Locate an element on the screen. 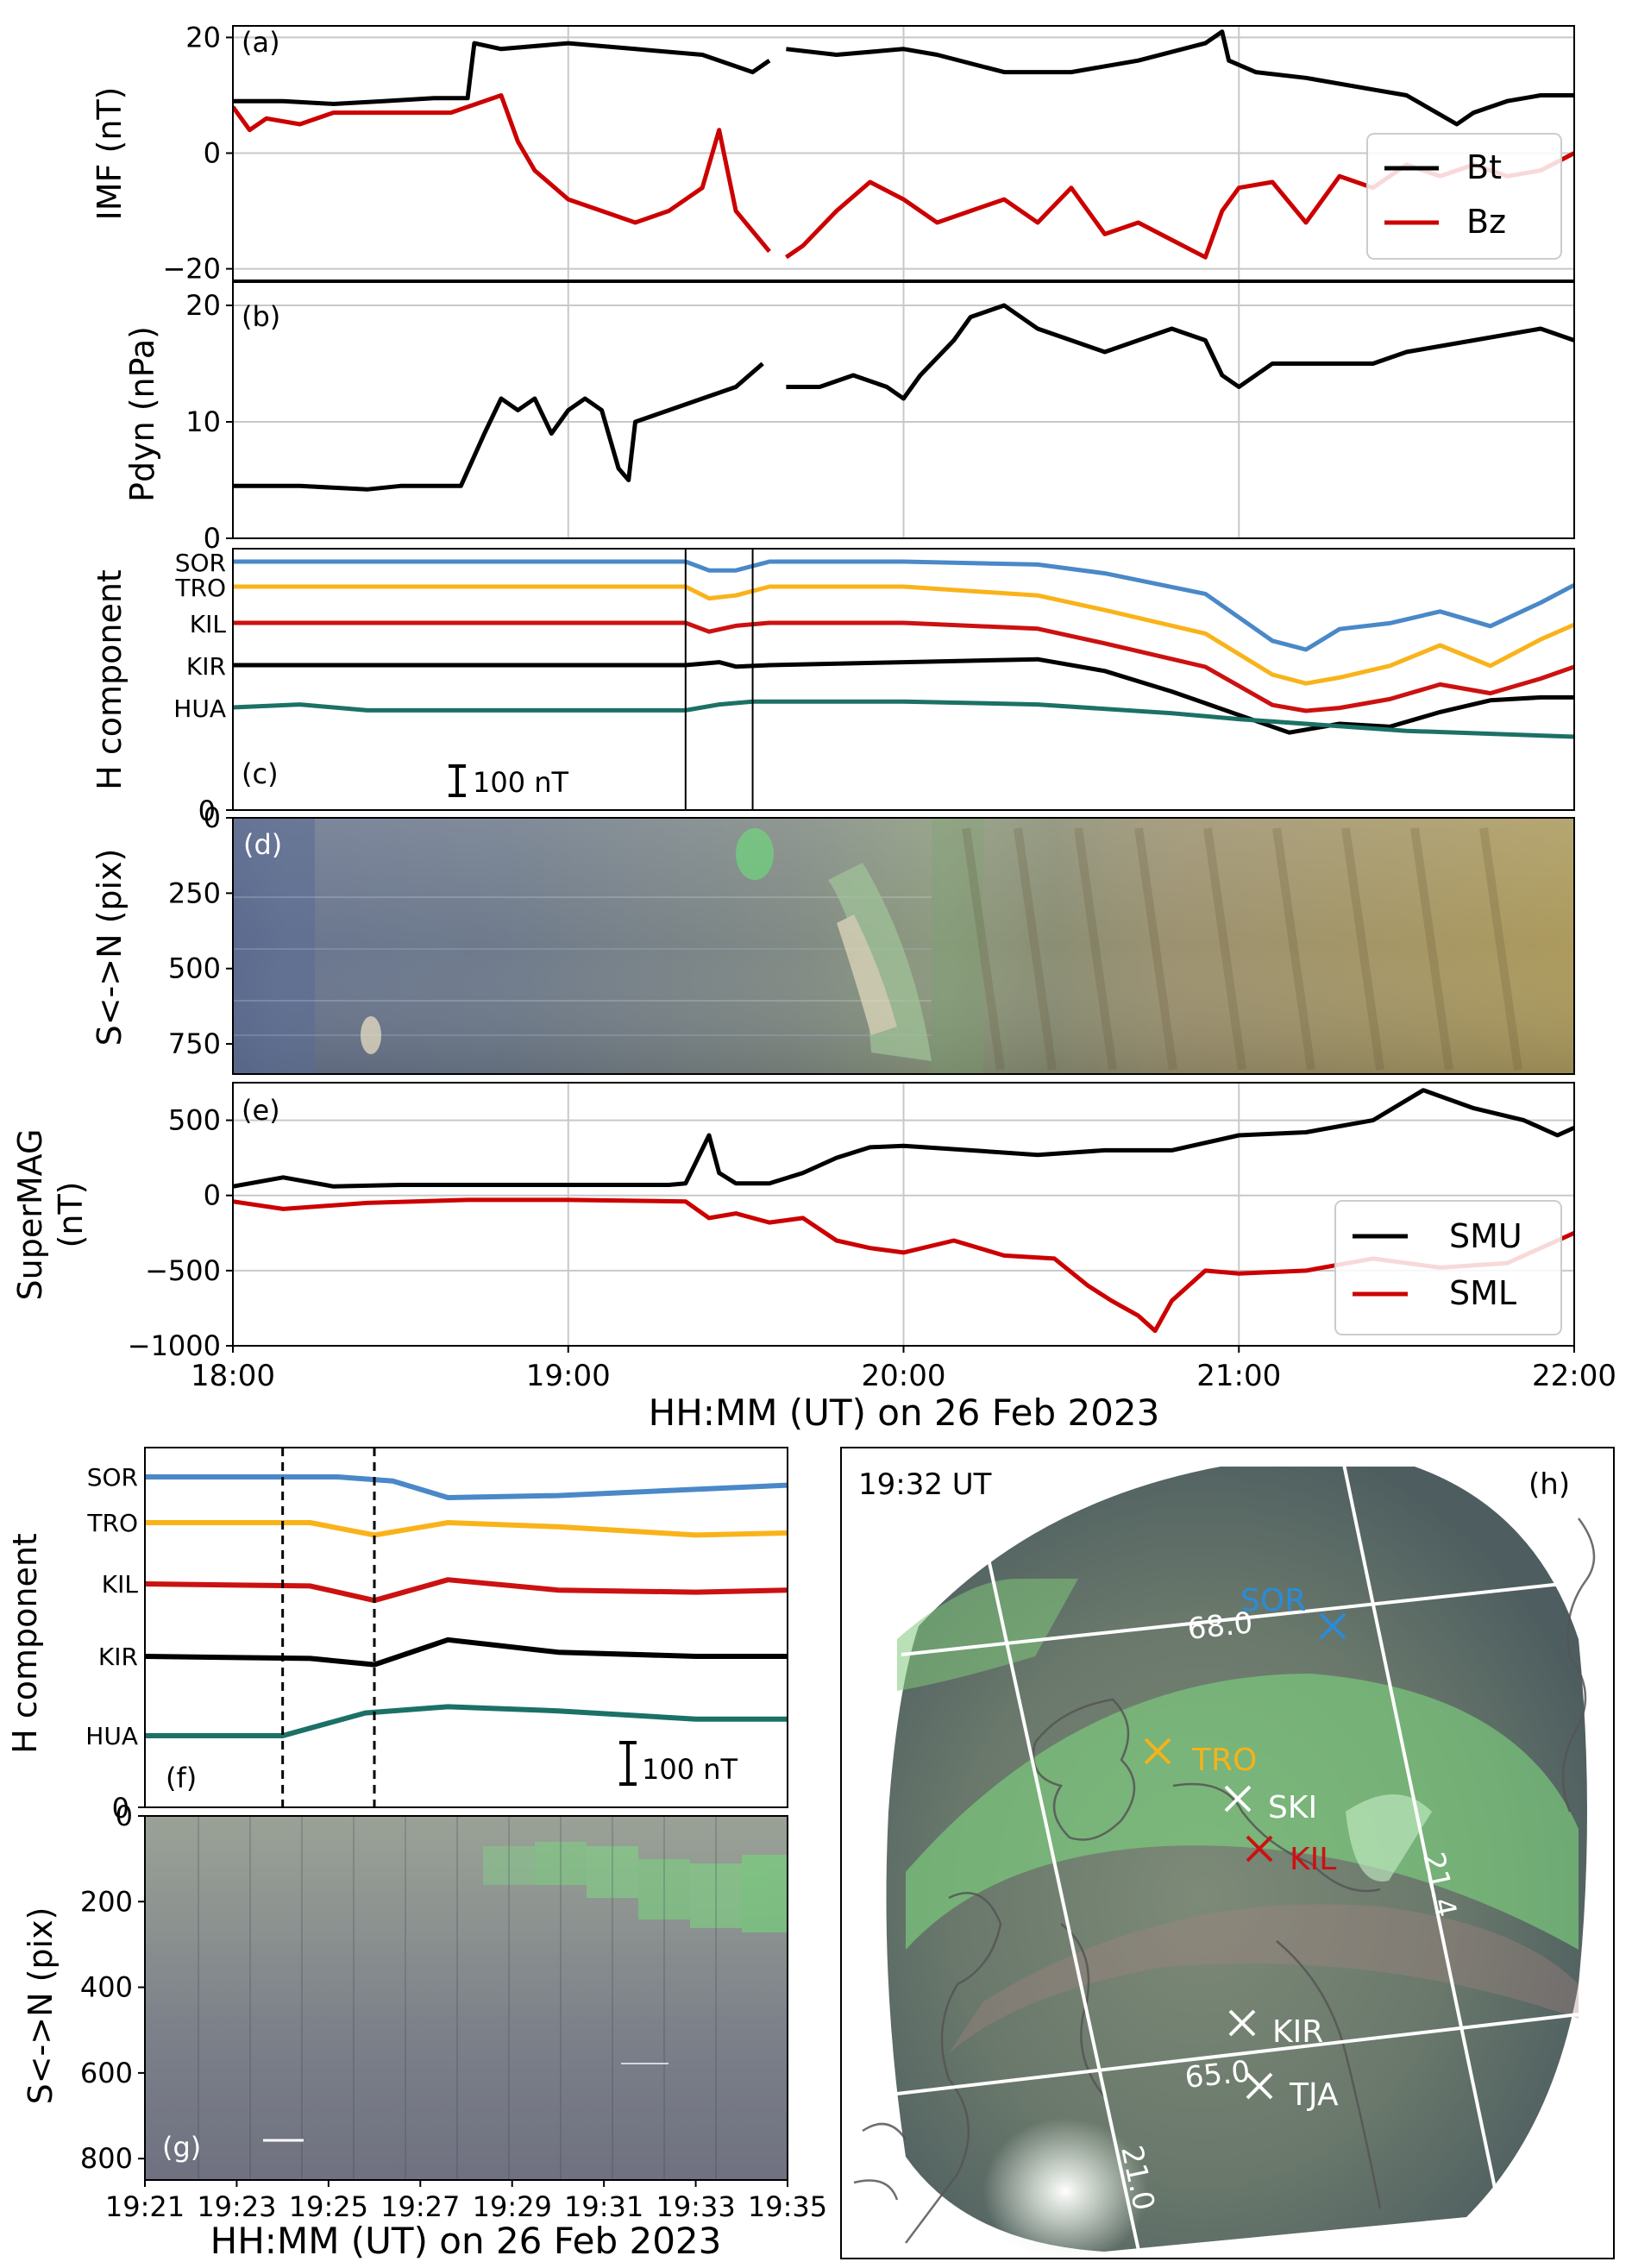 Image resolution: width=1632 pixels, height=2268 pixels. panel-c-frame is located at coordinates (904, 679).